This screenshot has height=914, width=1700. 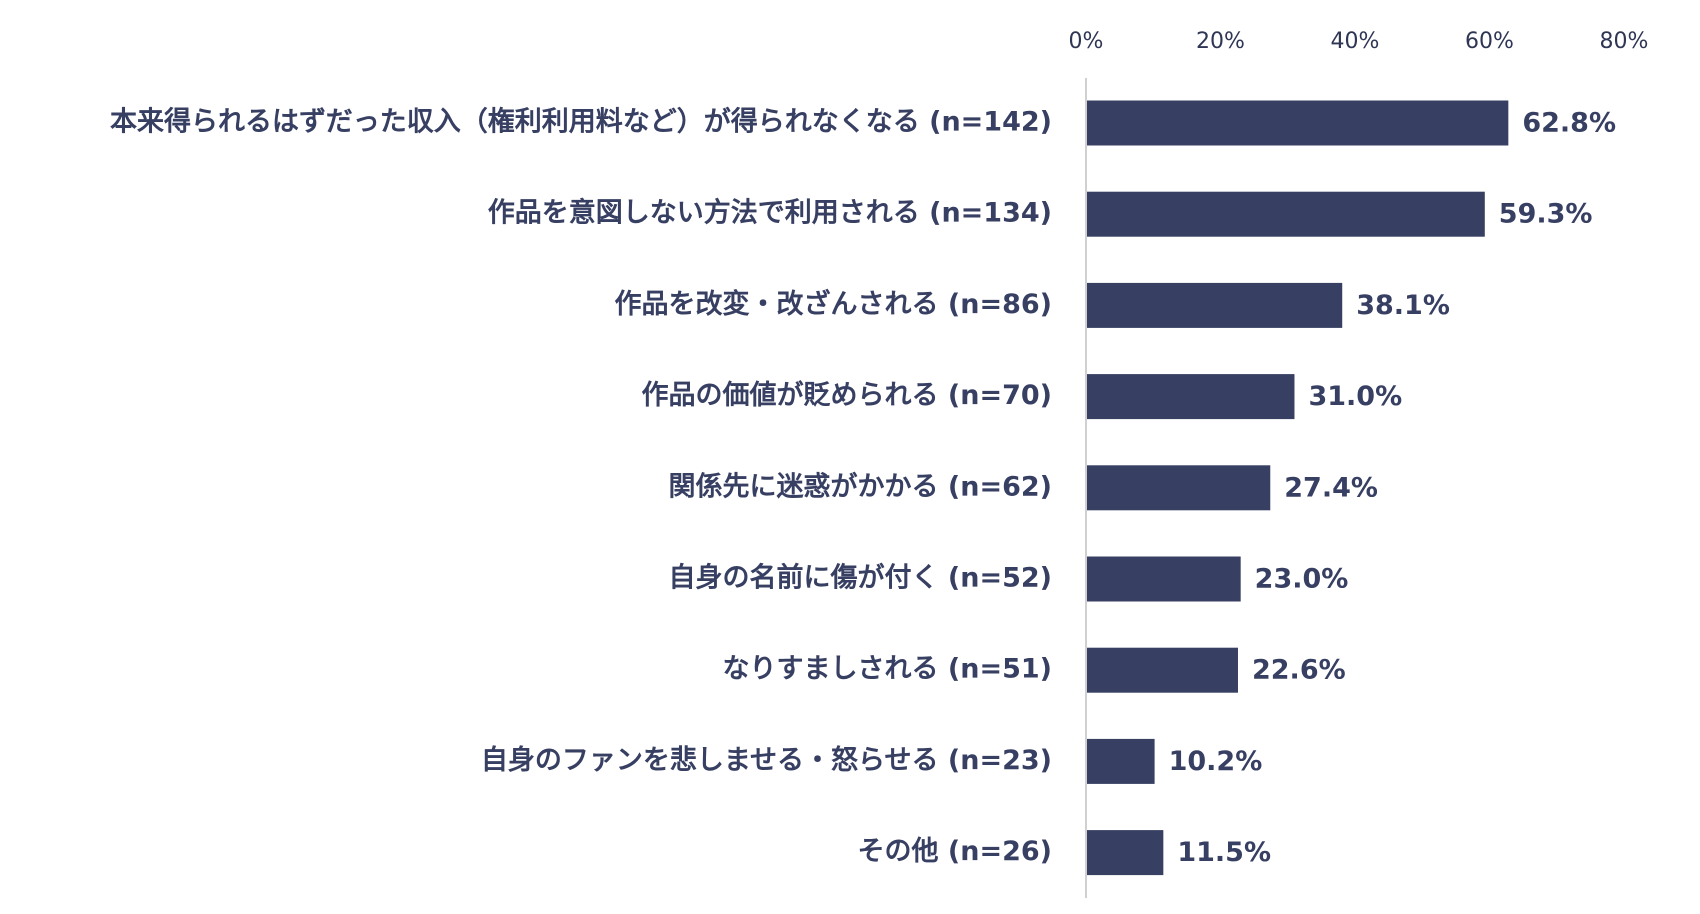 What do you see at coordinates (1331, 487) in the screenshot?
I see `value-label: 27.4%` at bounding box center [1331, 487].